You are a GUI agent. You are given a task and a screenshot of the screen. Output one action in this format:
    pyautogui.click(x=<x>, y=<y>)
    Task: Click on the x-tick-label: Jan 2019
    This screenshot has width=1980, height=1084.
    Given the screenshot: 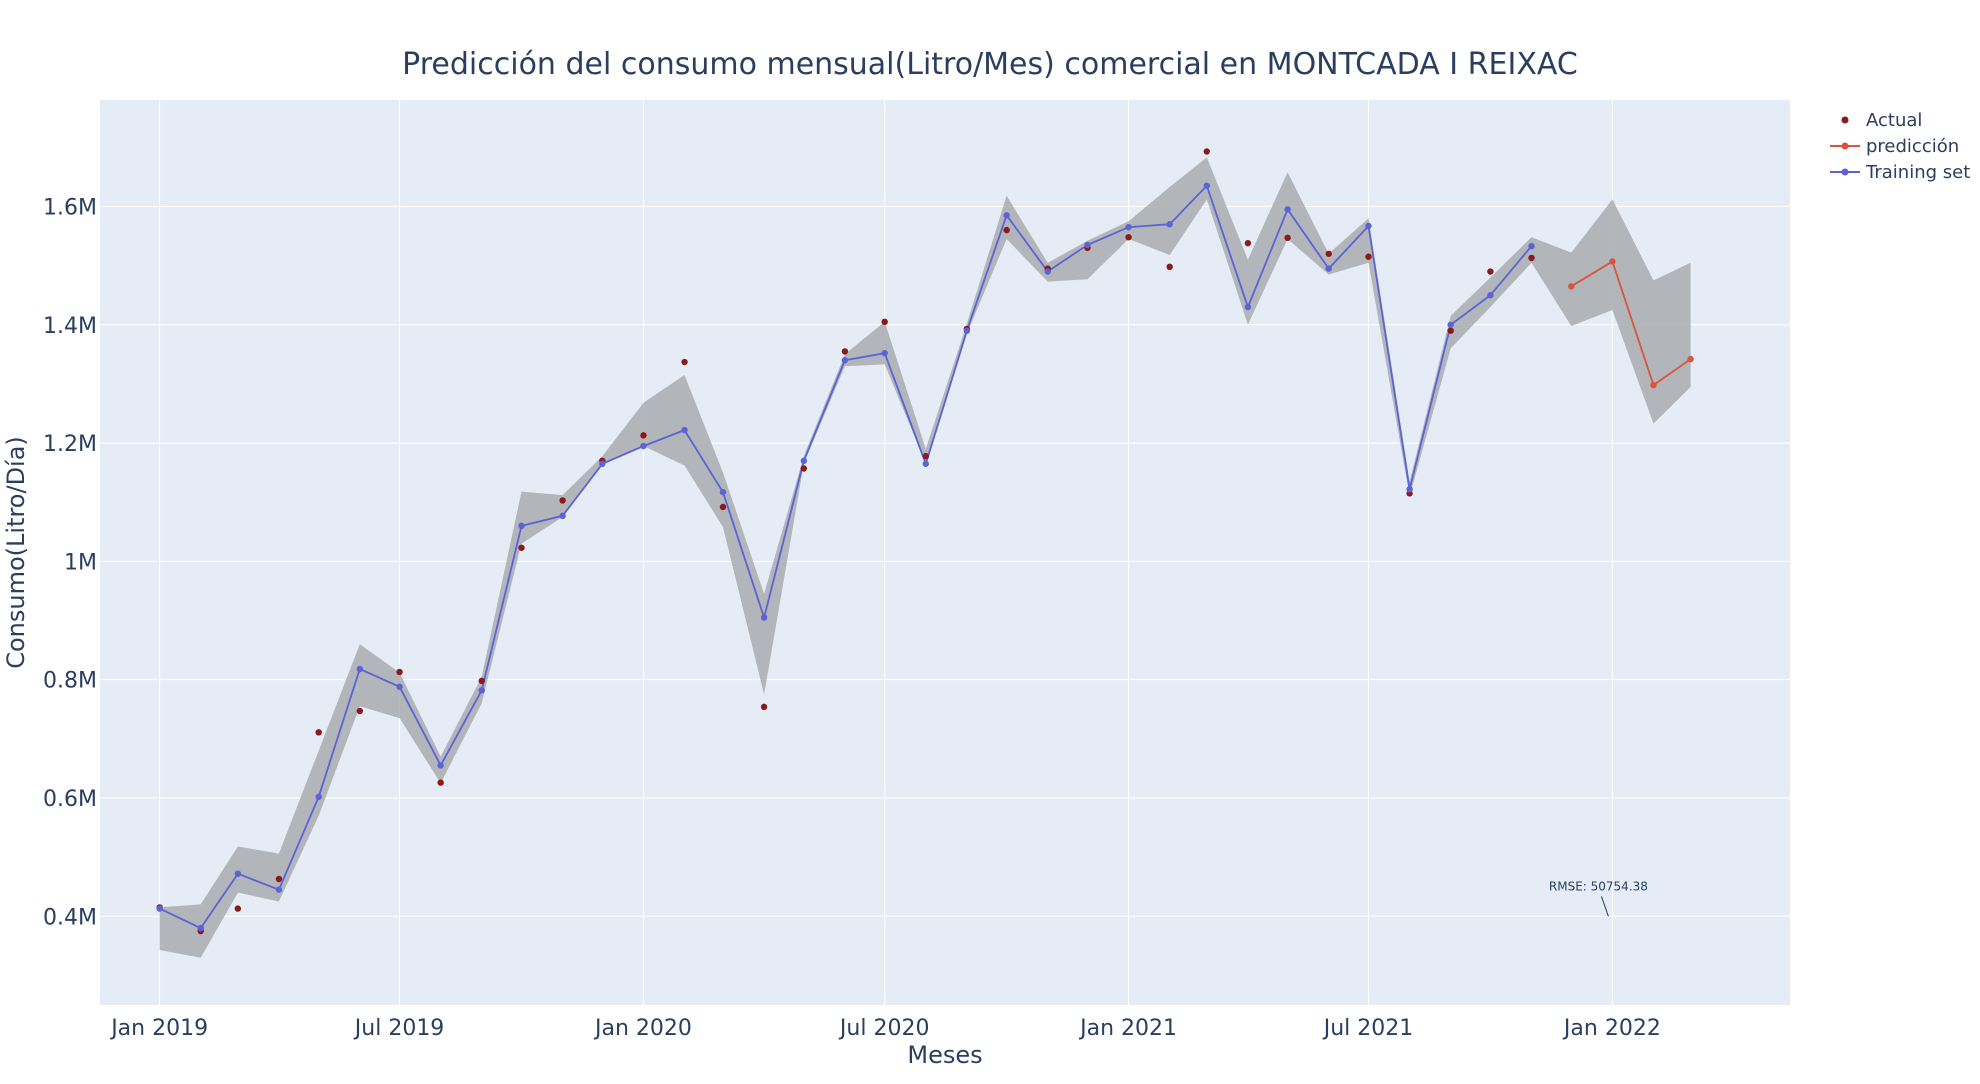 What is the action you would take?
    pyautogui.click(x=158, y=1028)
    